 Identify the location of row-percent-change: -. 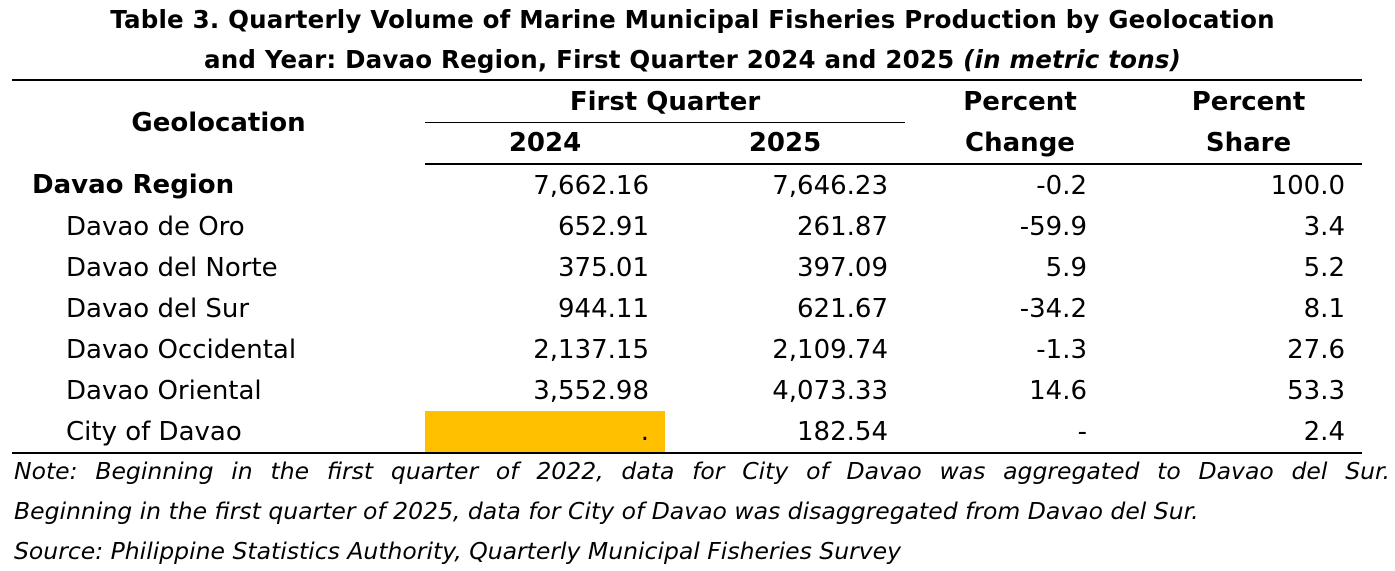
(1020, 432).